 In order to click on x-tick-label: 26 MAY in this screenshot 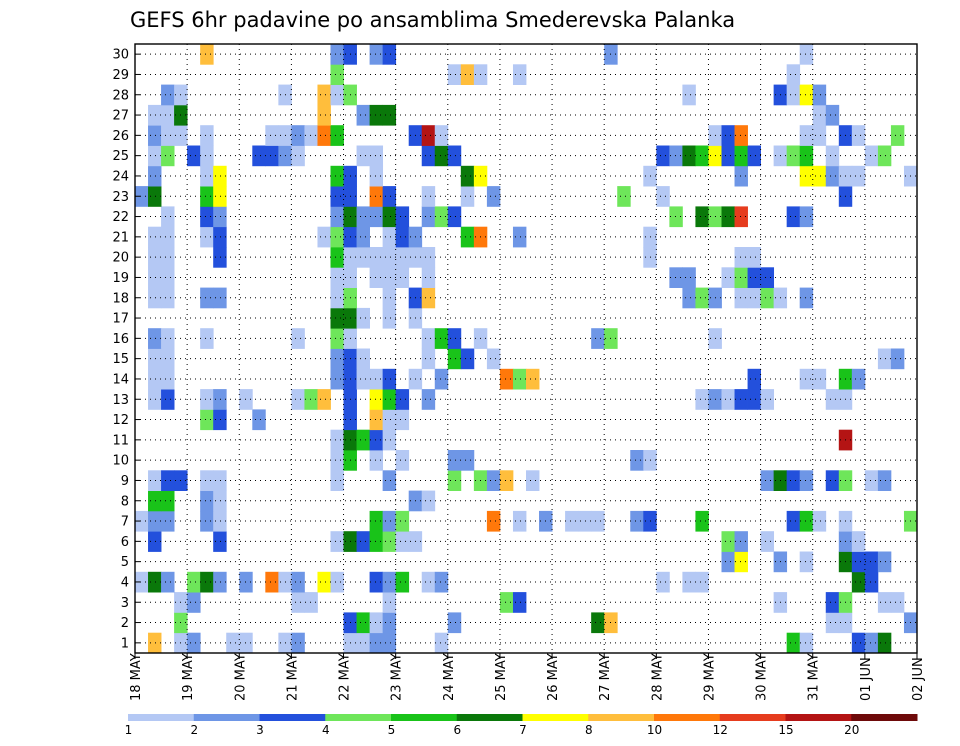, I will do `click(553, 677)`.